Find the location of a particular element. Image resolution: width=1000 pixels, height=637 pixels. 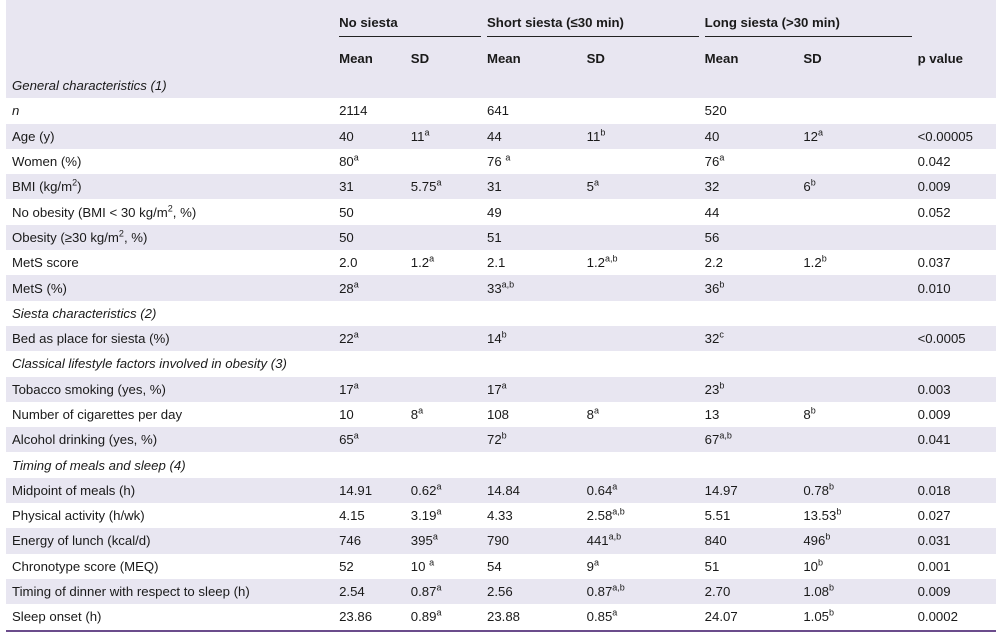

sd-cell: 441a,b is located at coordinates (639, 541).